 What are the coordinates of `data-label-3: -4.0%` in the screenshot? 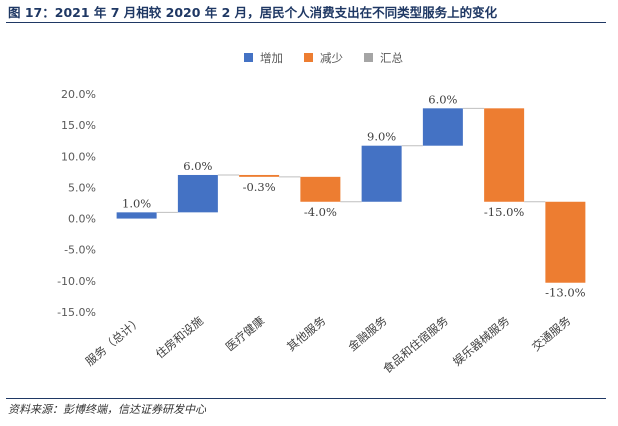 It's located at (320, 212).